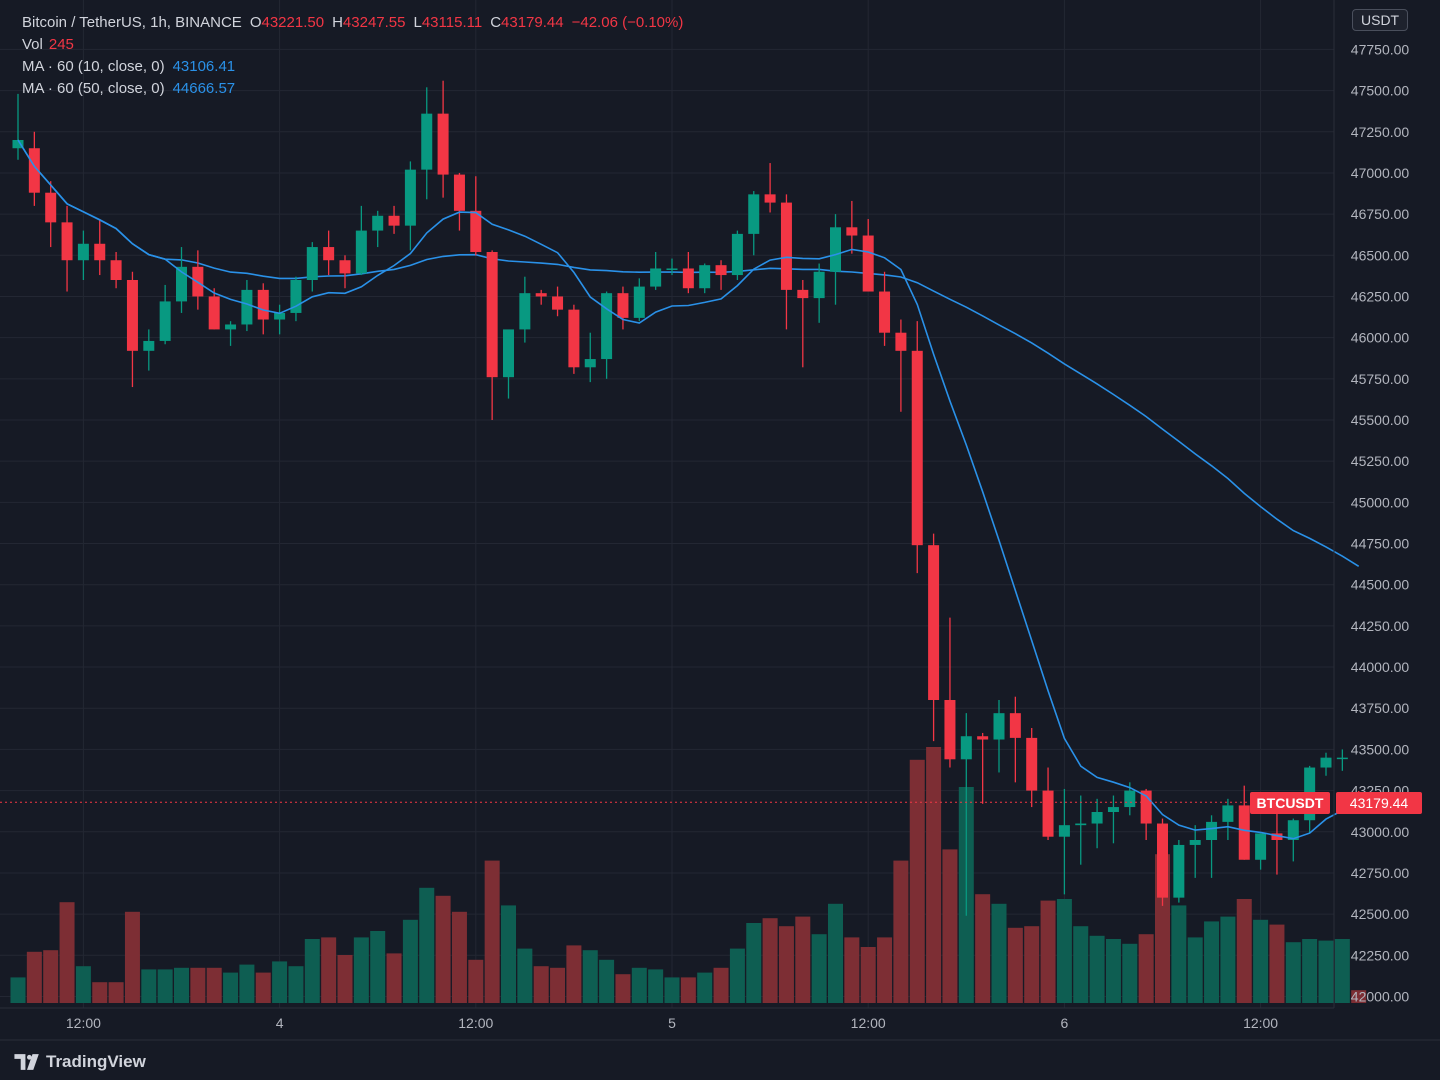  I want to click on y-tick-label: 42000.00, so click(1380, 996).